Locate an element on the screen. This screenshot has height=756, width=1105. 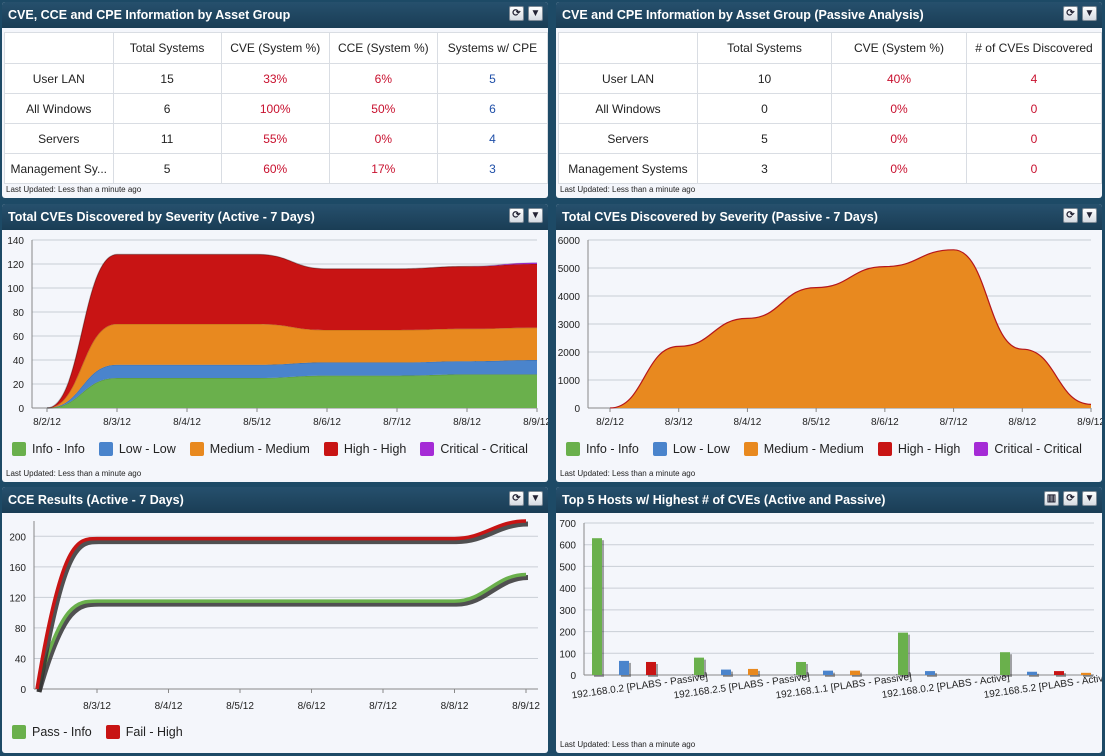
legend-label: Low - Low is located at coordinates (147, 449).